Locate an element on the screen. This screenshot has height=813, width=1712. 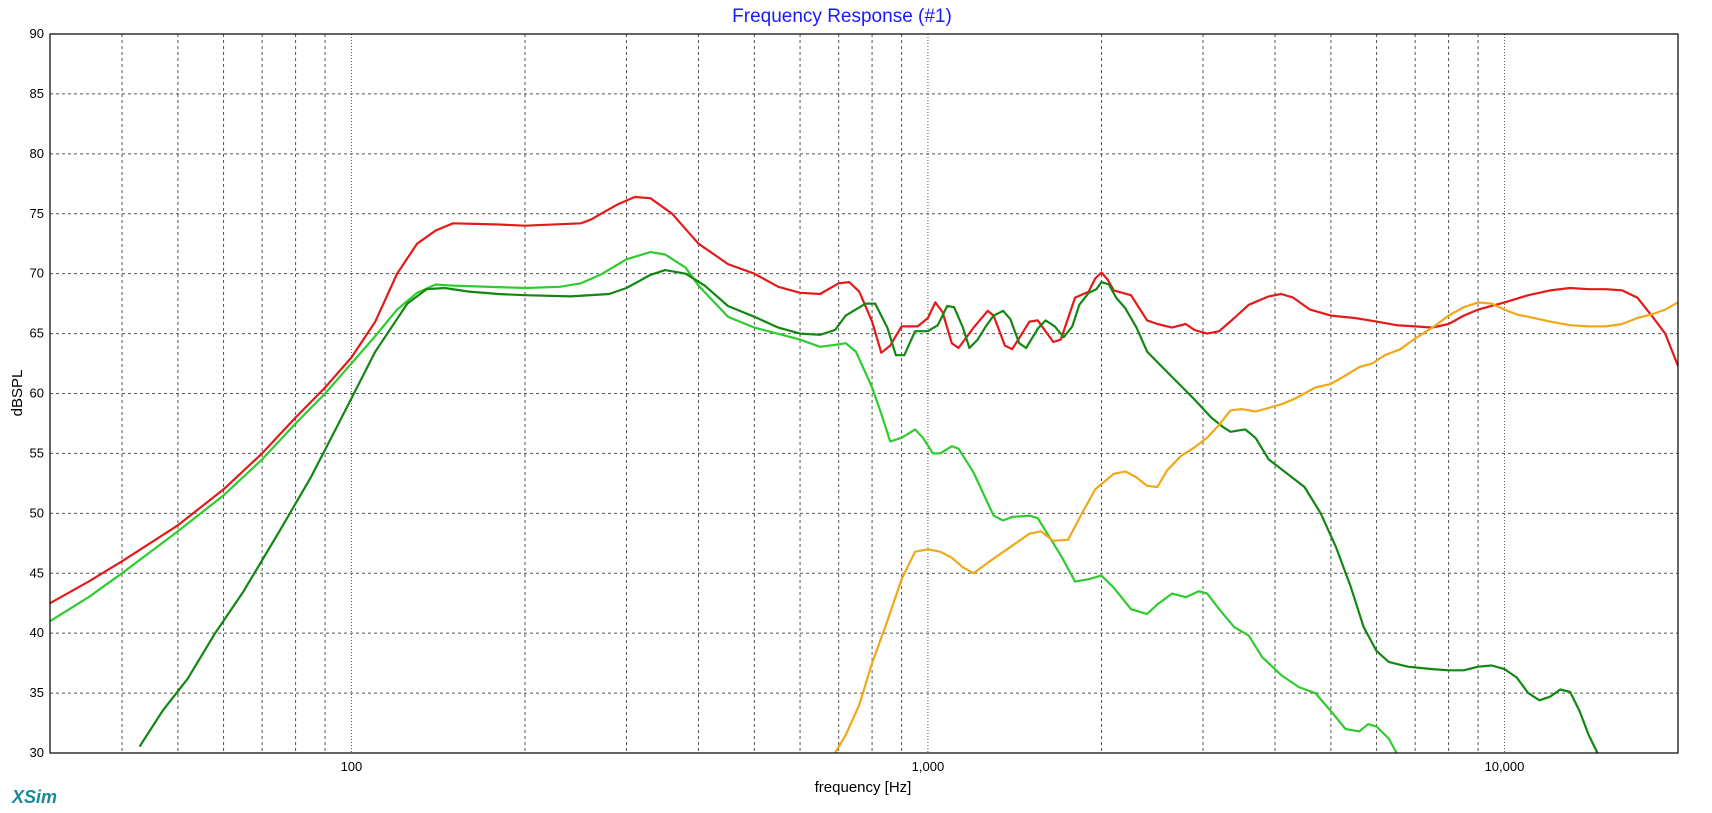
y-tick-label: 85 is located at coordinates (37, 93).